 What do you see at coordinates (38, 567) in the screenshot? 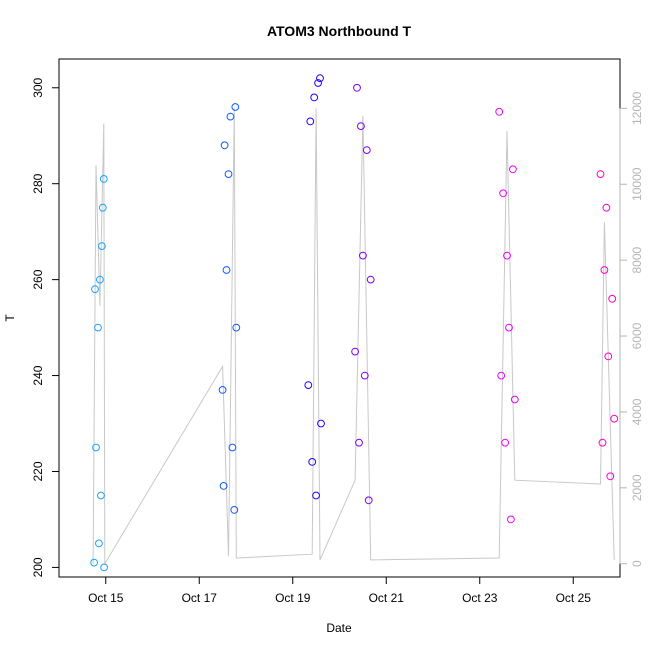
I see `y-tick-label: 200` at bounding box center [38, 567].